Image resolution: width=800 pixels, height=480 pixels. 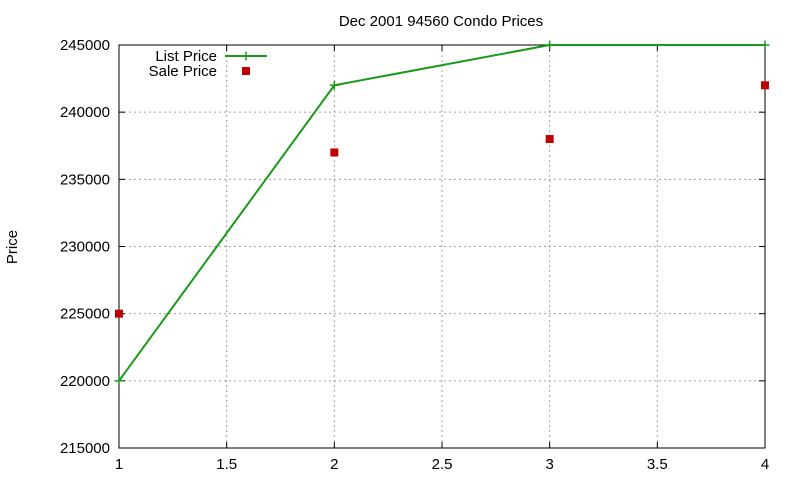 I want to click on x-tick-label: 4, so click(x=765, y=464).